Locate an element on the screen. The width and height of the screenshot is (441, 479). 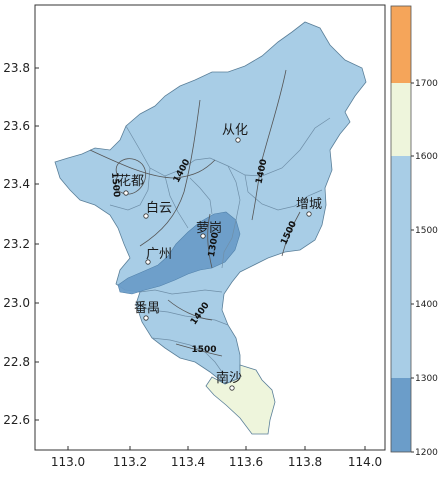
place-label-panyu: 番禺 is located at coordinates (147, 308).